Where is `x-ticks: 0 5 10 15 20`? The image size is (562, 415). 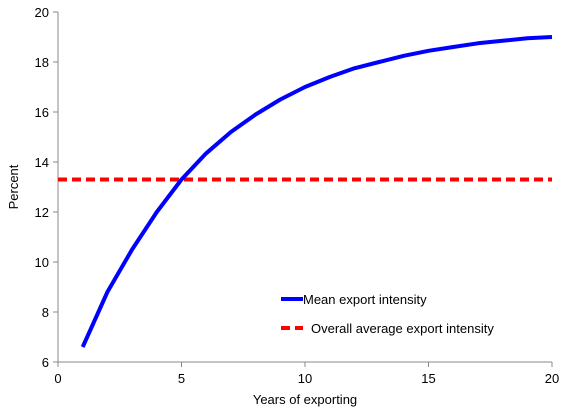
x-ticks: 0 5 10 15 20 is located at coordinates (306, 374).